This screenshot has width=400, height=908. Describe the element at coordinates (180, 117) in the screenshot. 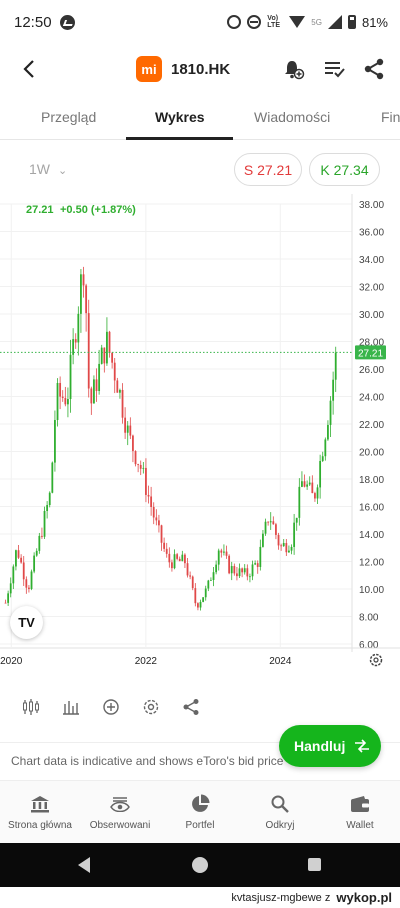

I see `tab-chart: Wykres` at that location.